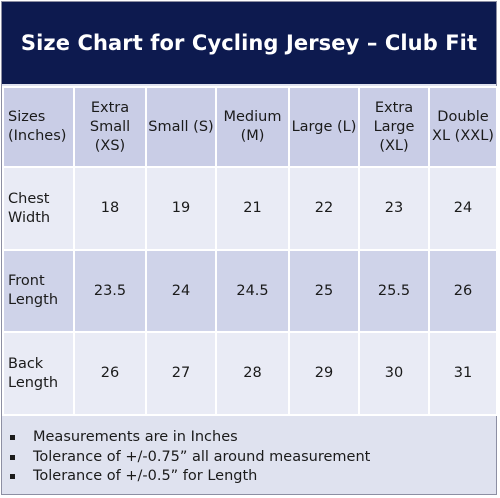 Image resolution: width=500 pixels, height=498 pixels. Describe the element at coordinates (181, 373) in the screenshot. I see `table-cell: 27` at that location.